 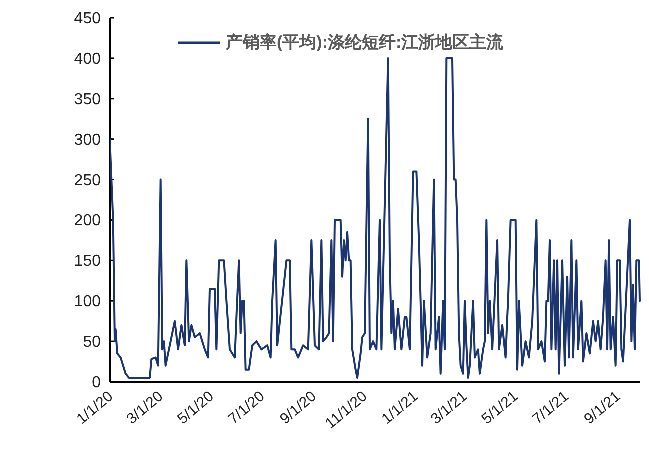 I want to click on y-tick-label: 400, so click(x=88, y=59).